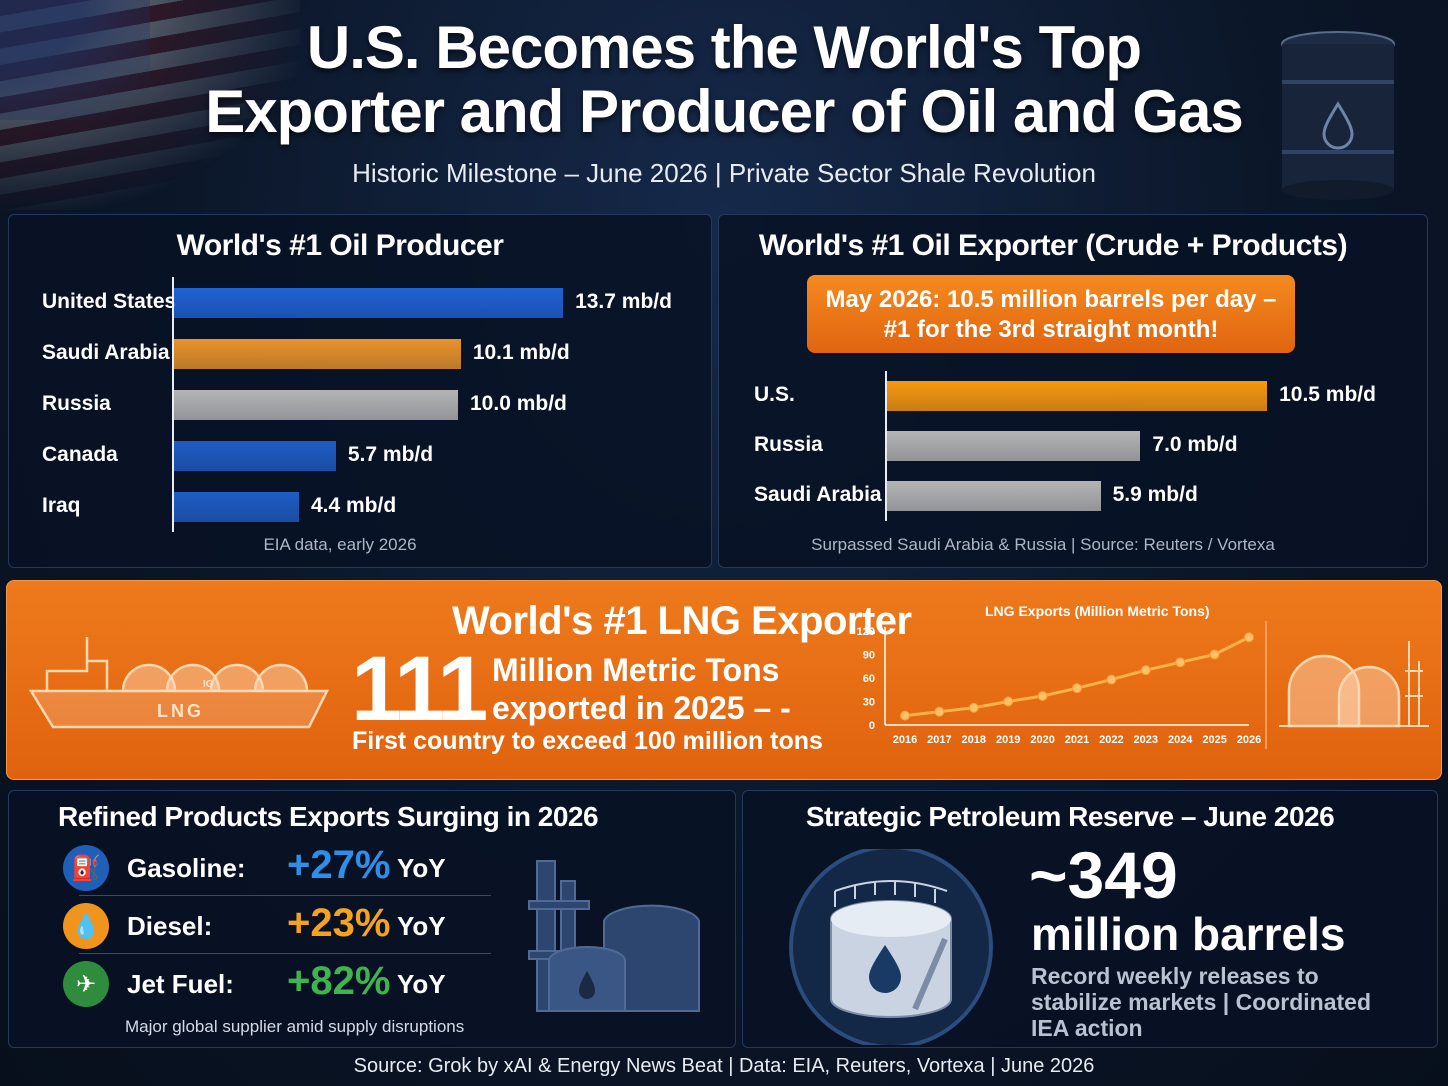 The width and height of the screenshot is (1448, 1086). I want to click on x-tick-label: 2016, so click(905, 740).